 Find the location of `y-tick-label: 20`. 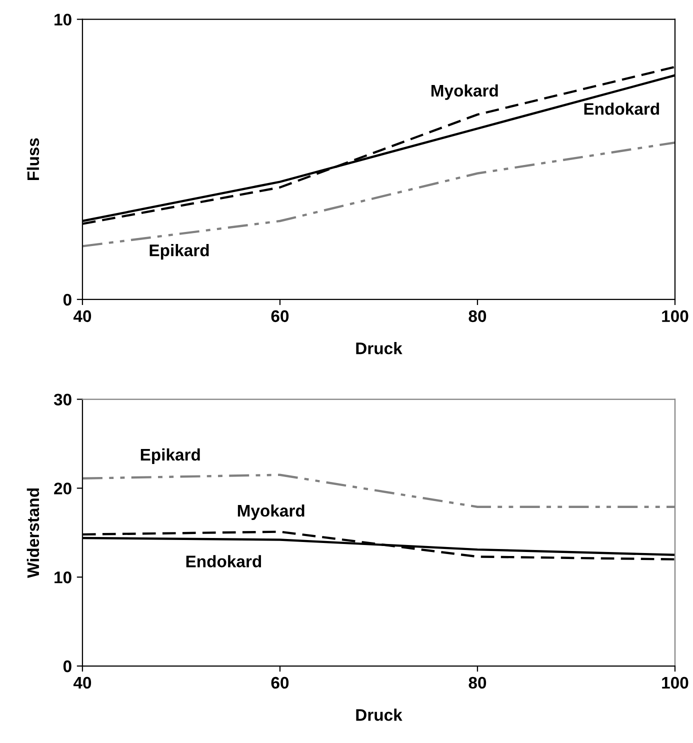

y-tick-label: 20 is located at coordinates (63, 488).